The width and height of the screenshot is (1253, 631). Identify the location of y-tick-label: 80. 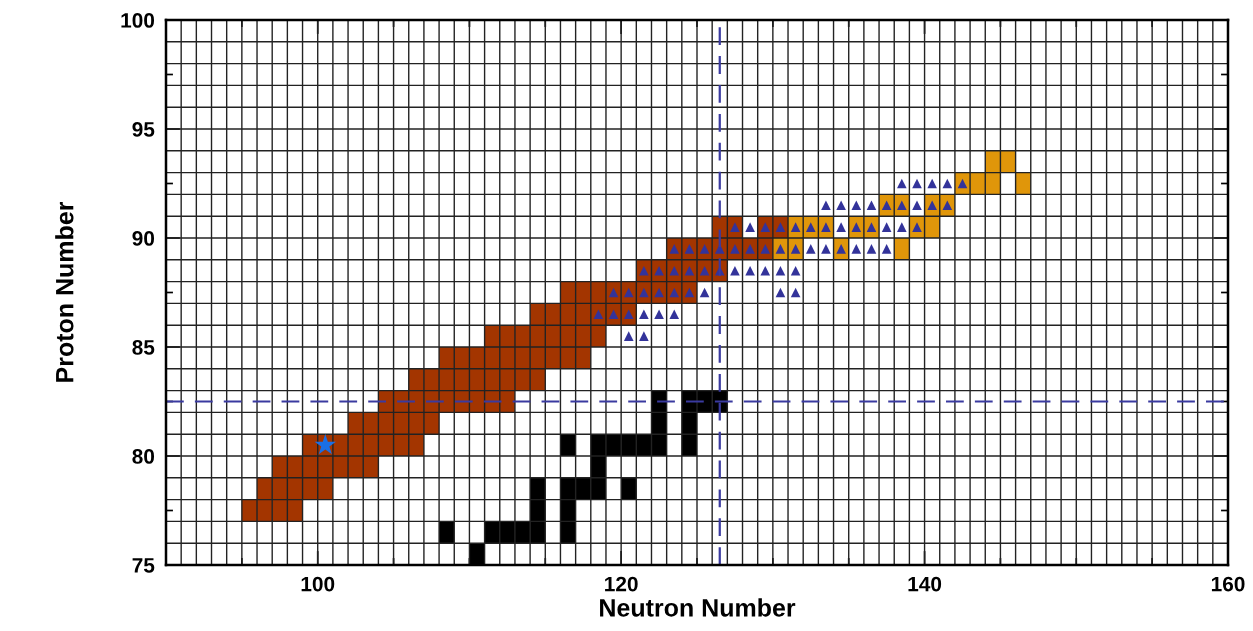
(143, 456).